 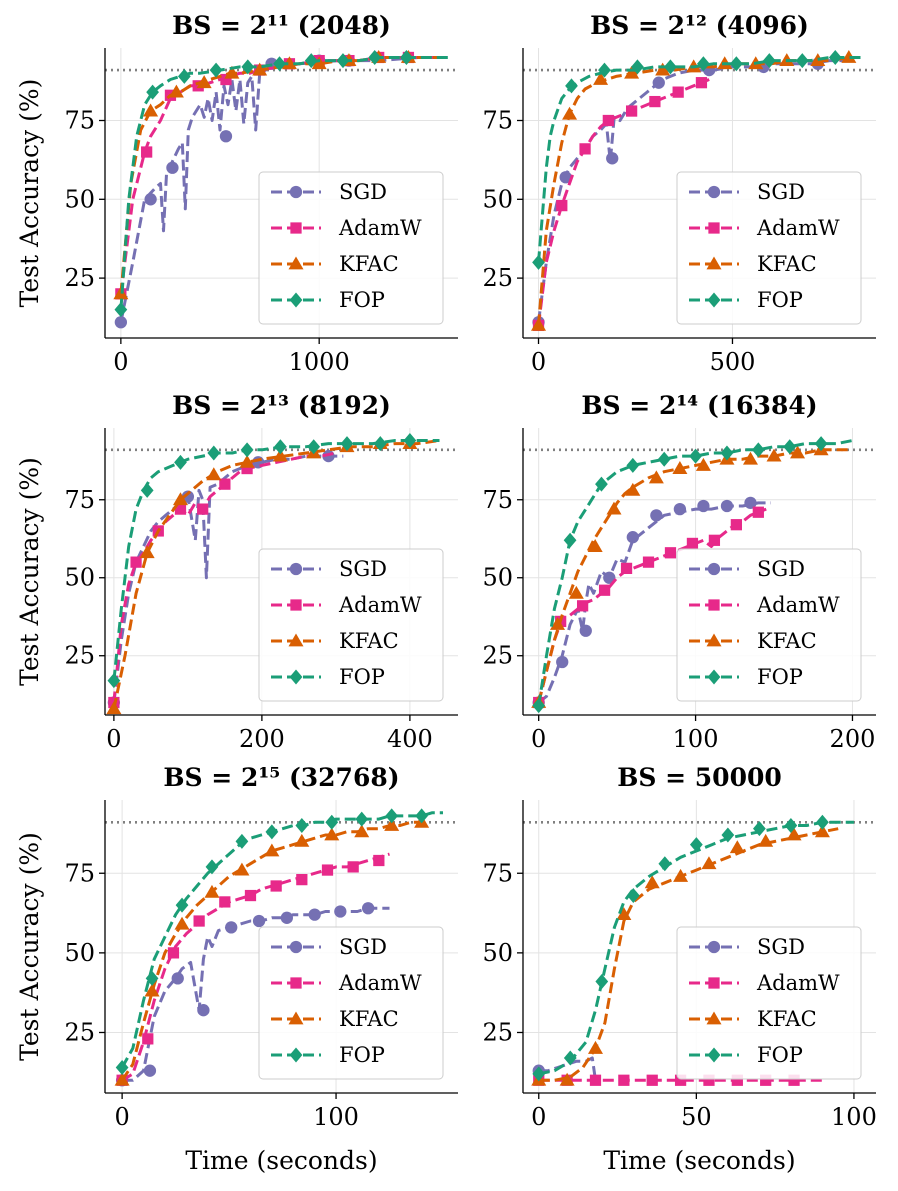 I want to click on x-tick-label: 200, so click(x=853, y=739).